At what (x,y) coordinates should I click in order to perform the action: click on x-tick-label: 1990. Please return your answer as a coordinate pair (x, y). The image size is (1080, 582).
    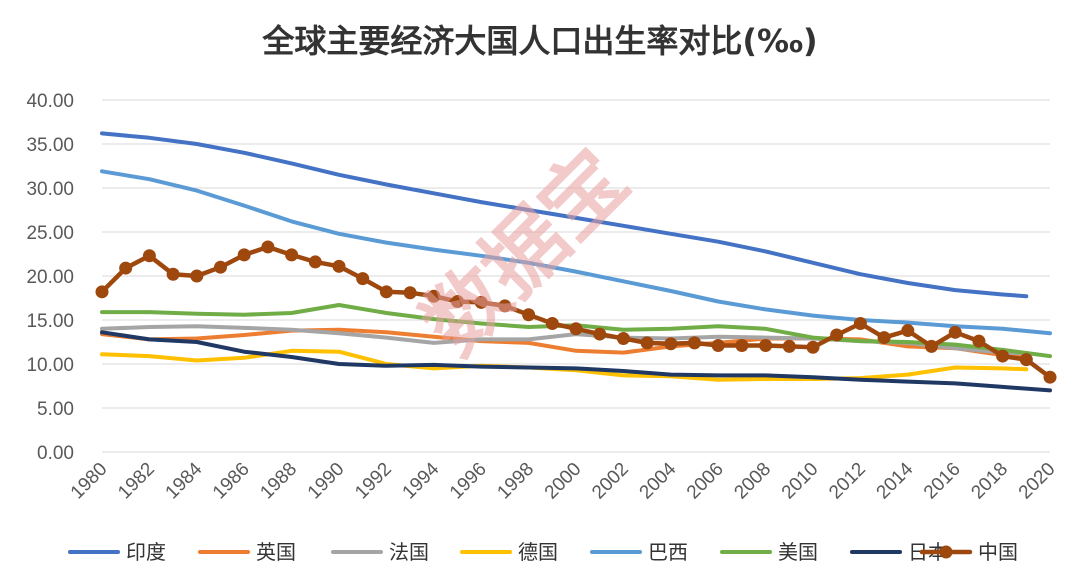
    Looking at the image, I should click on (326, 481).